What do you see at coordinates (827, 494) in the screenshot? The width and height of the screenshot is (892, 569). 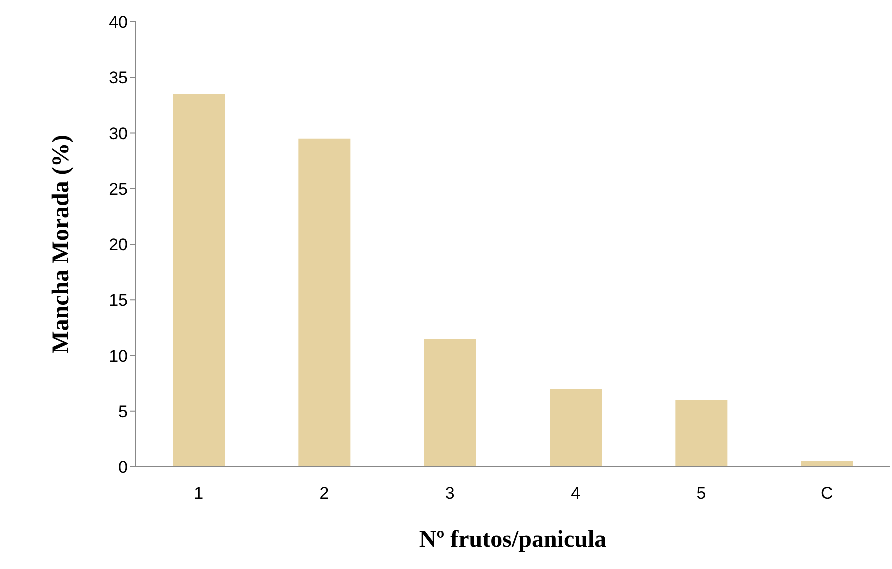 I see `x-tick-label: C` at bounding box center [827, 494].